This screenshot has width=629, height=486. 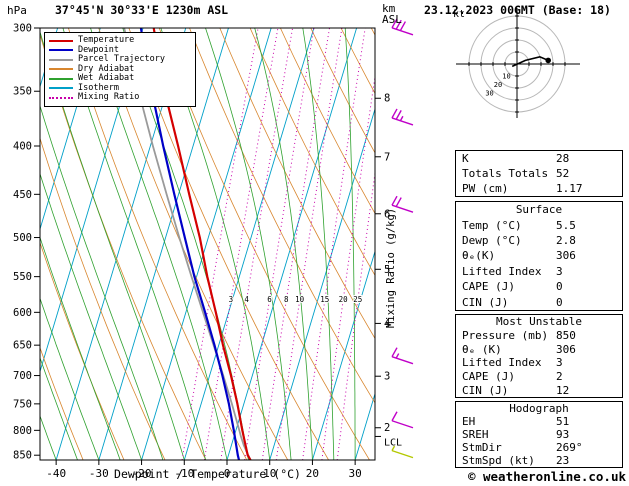 I want to click on table-row: K 28, so click(x=539, y=158).